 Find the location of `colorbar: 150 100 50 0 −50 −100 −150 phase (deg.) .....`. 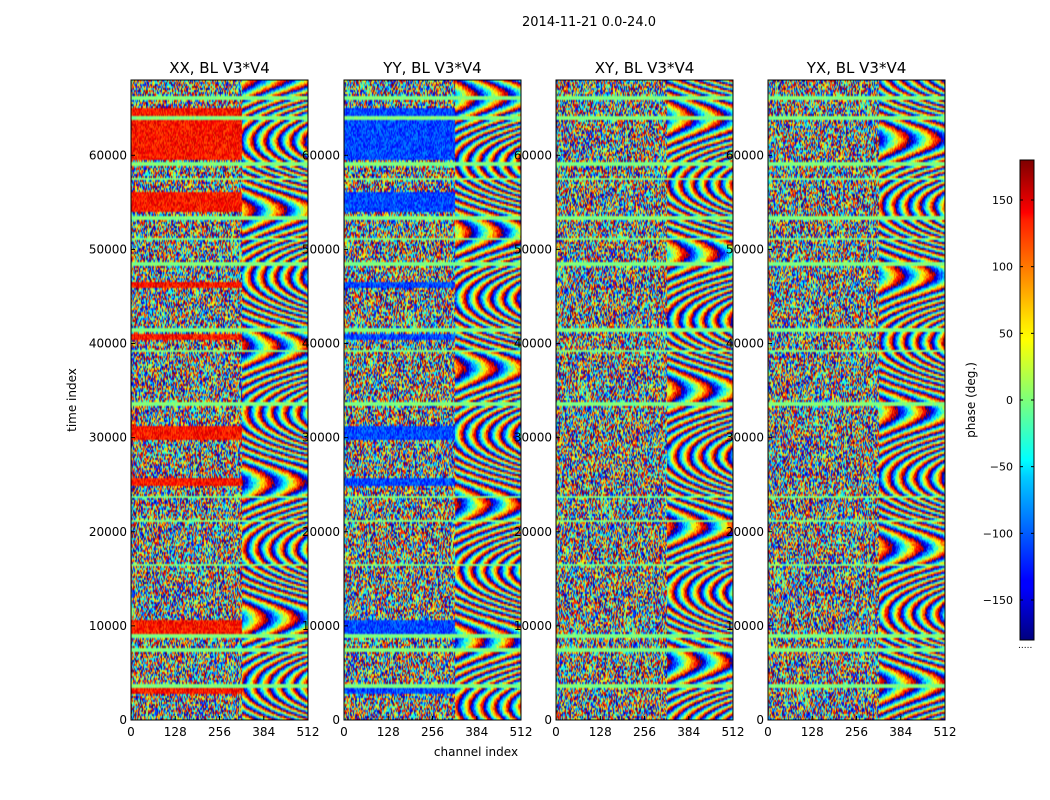

colorbar: 150 100 50 0 −50 −100 −150 phase (deg.) ..... is located at coordinates (999, 405).